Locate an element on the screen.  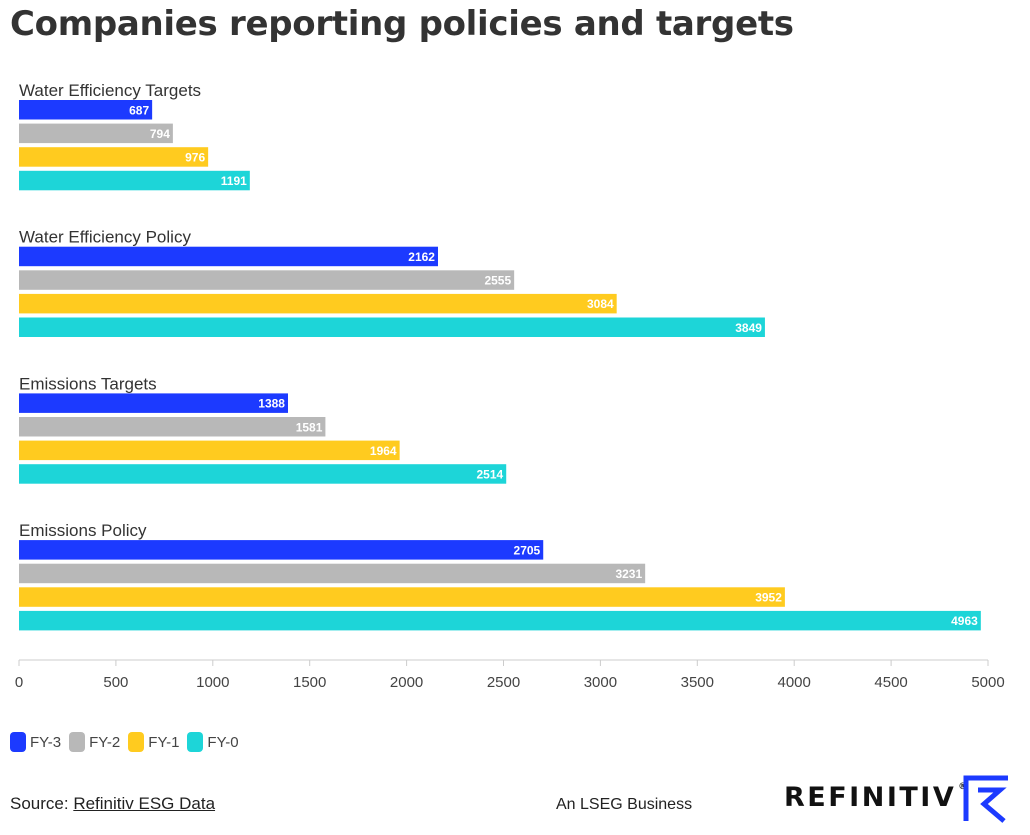
source-prefix: Source: is located at coordinates (42, 803).